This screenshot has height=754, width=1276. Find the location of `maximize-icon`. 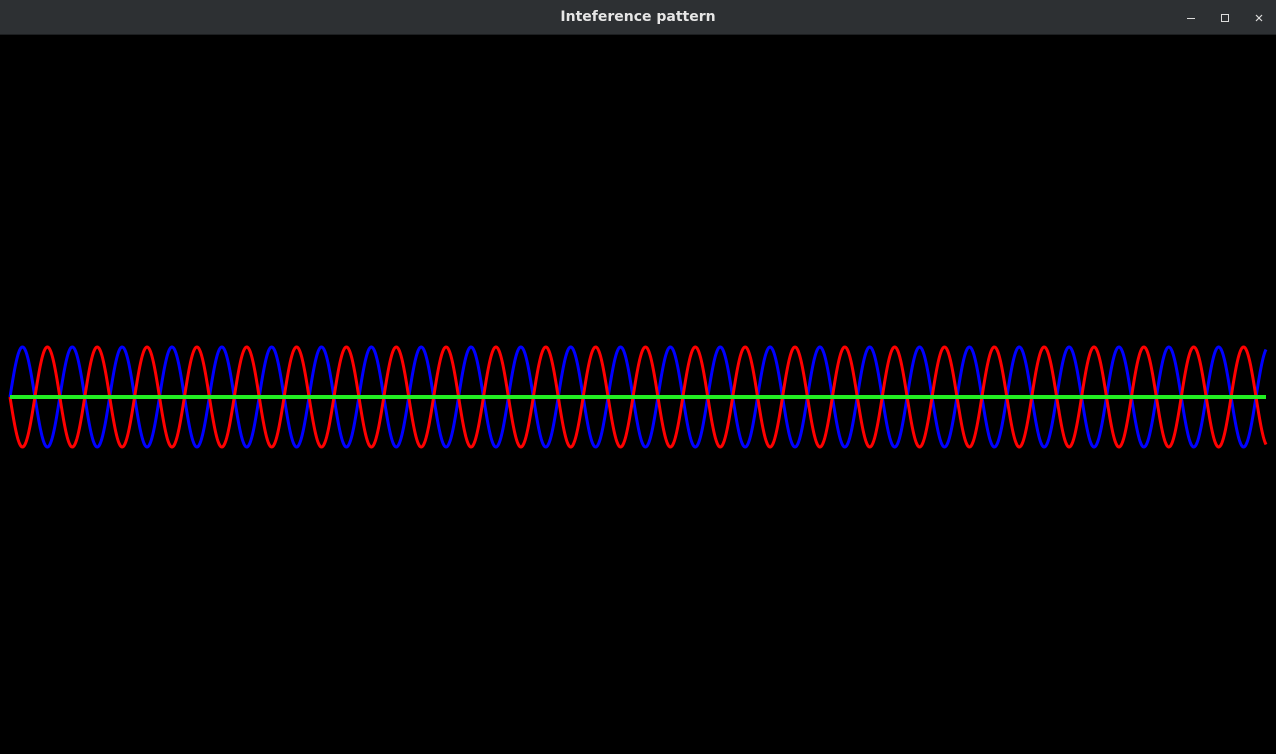

maximize-icon is located at coordinates (1225, 17).